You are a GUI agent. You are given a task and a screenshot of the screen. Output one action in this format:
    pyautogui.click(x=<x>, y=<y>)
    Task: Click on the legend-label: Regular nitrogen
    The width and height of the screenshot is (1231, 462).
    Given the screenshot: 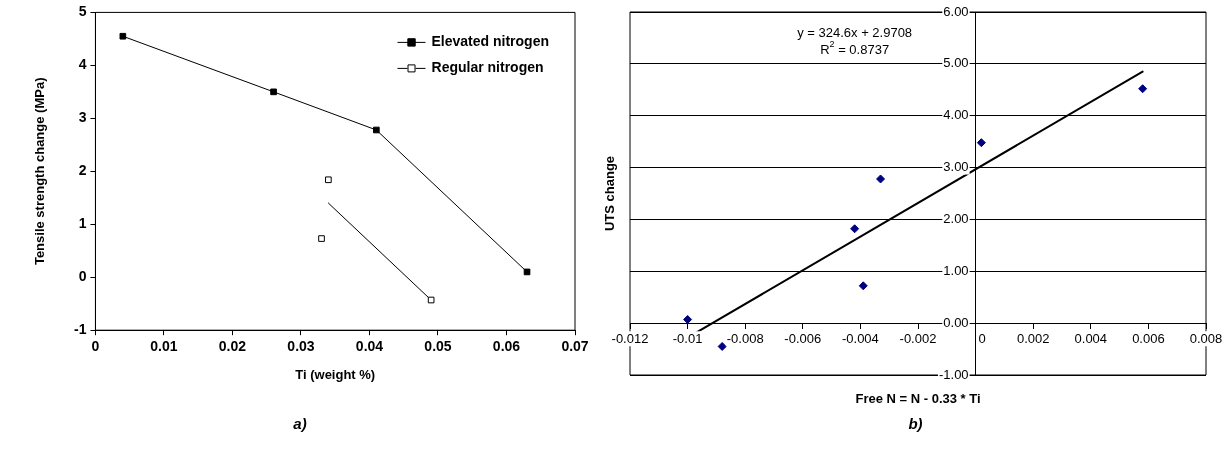 What is the action you would take?
    pyautogui.click(x=487, y=67)
    